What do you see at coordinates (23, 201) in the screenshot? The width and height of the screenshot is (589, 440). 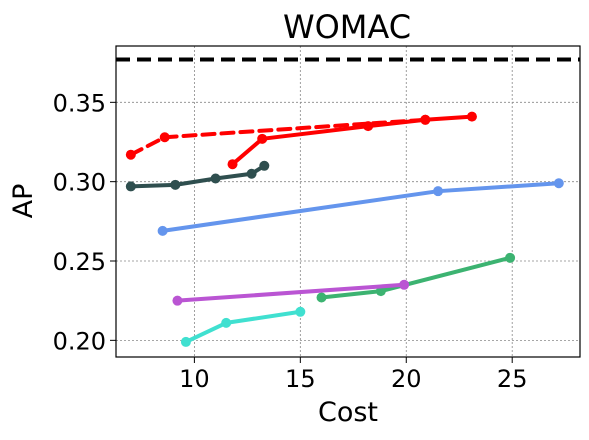 I see `y-axis-title: AP` at bounding box center [23, 201].